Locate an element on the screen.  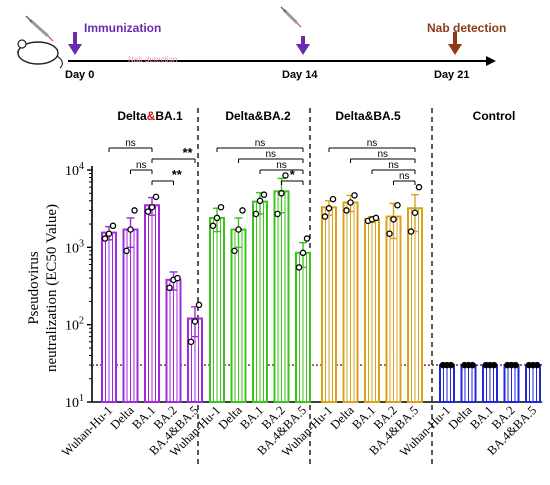
y-tick-label: 10¹ is located at coordinates (74, 402).